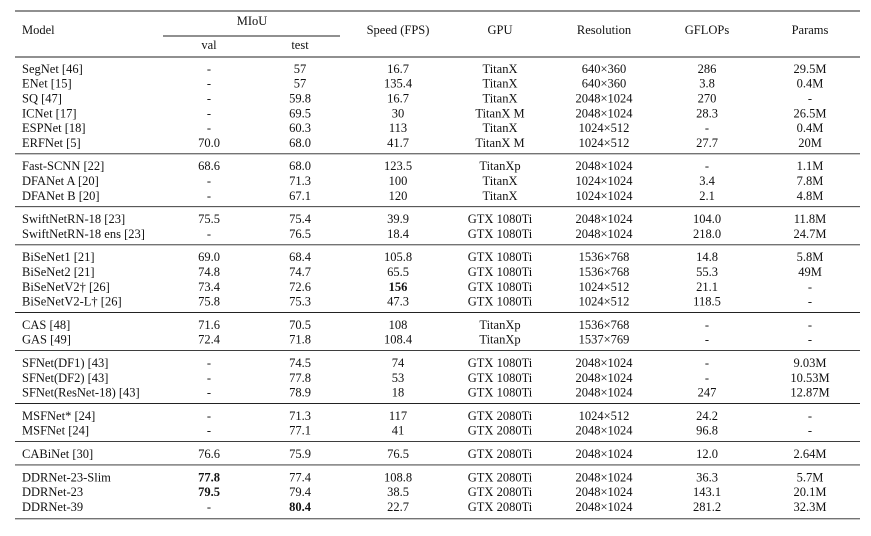 This screenshot has height=536, width=871. What do you see at coordinates (398, 219) in the screenshot?
I see `cell-speed: 39.9` at bounding box center [398, 219].